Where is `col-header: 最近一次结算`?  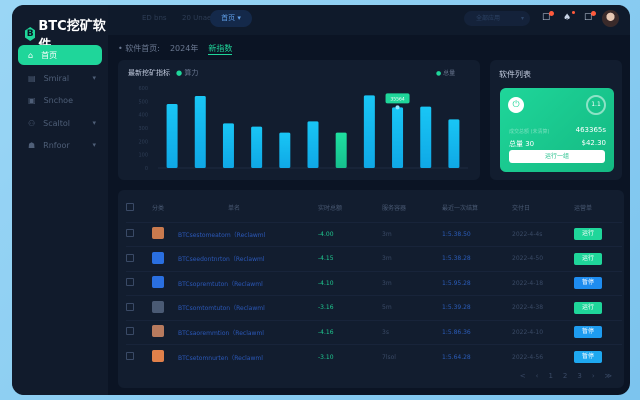
col-header: 最近一次结算 is located at coordinates (460, 209).